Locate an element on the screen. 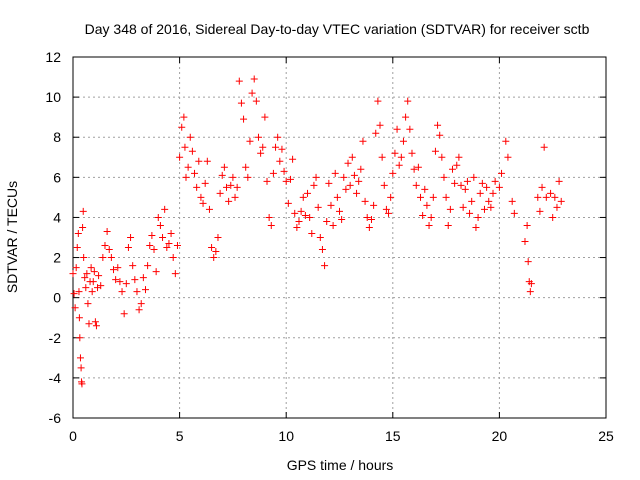 The image size is (640, 480). y-tick-label: 2 is located at coordinates (57, 258).